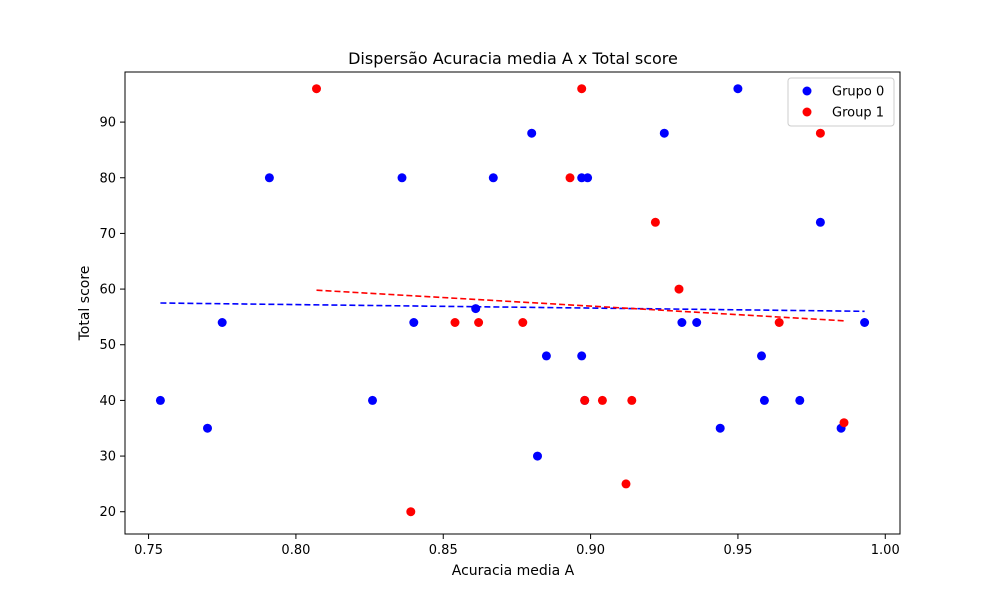 The image size is (1000, 600). What do you see at coordinates (107, 123) in the screenshot?
I see `y-tick-label: 90` at bounding box center [107, 123].